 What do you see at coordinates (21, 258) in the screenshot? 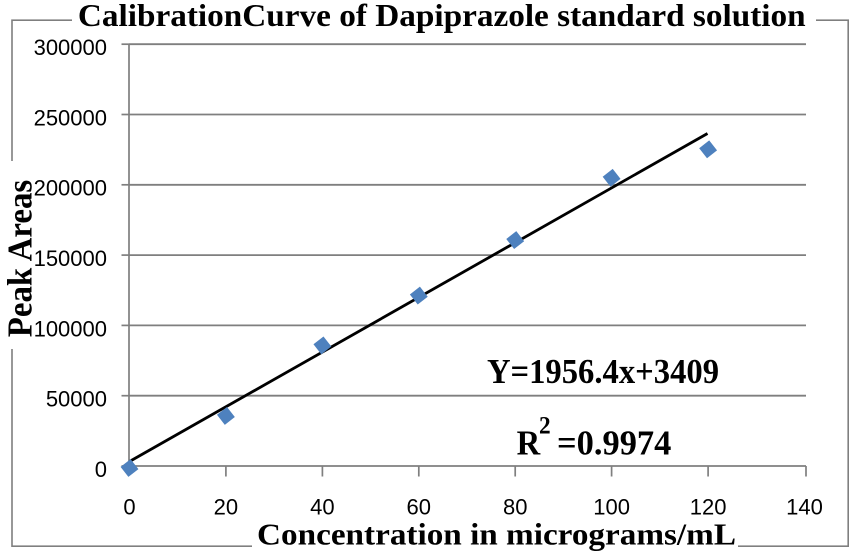
I see `svg-text: Peak Areas` at bounding box center [21, 258].